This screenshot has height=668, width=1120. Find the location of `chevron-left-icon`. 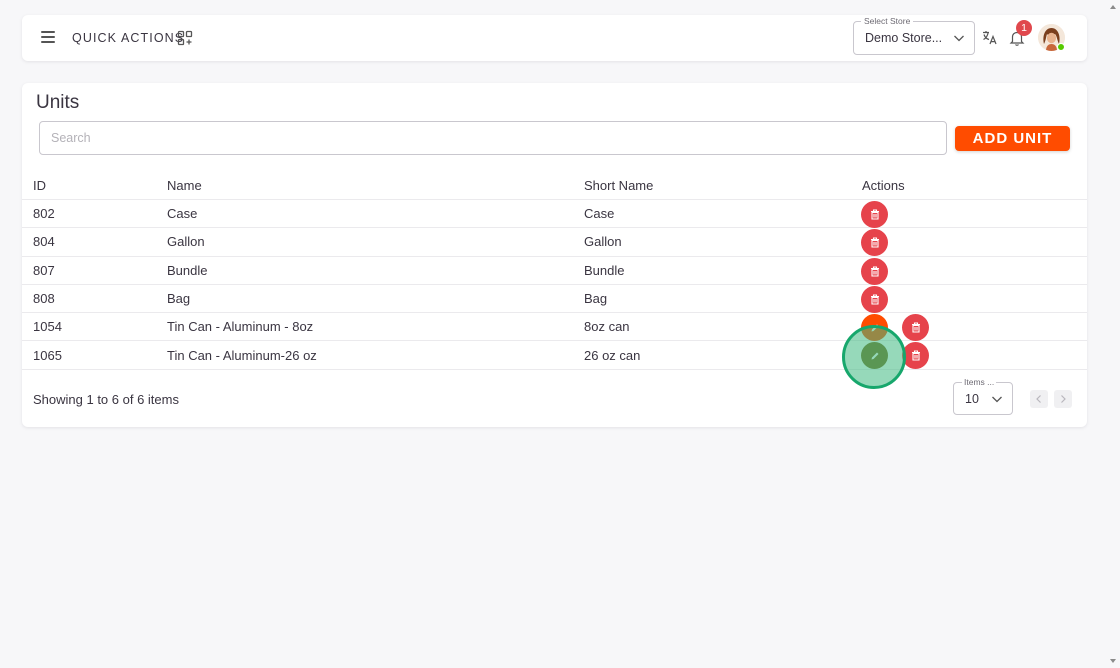

chevron-left-icon is located at coordinates (1038, 399).